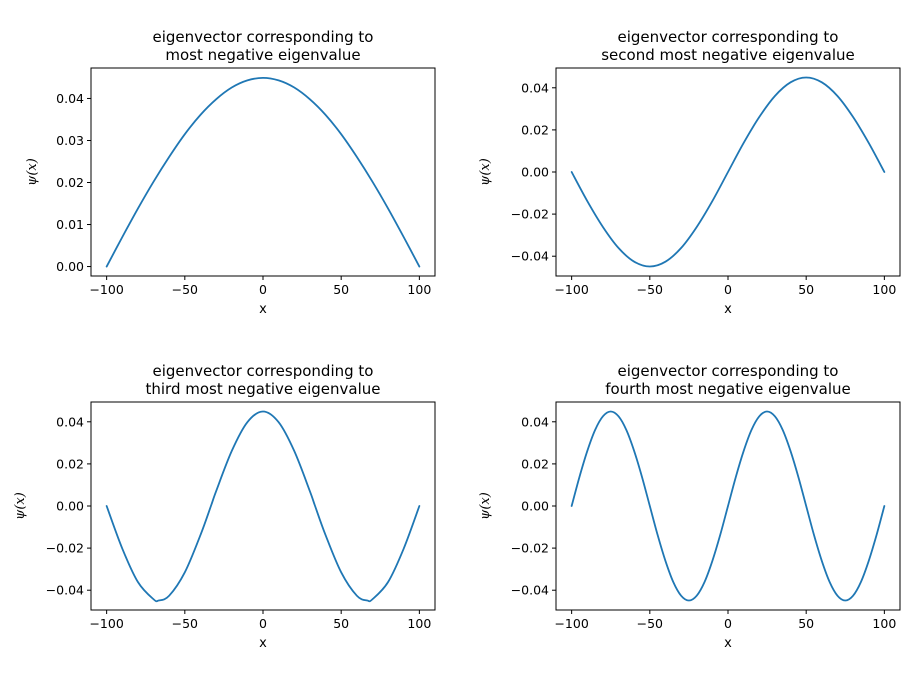 The width and height of the screenshot is (909, 679). Describe the element at coordinates (70, 140) in the screenshot. I see `y-tick-label: 0.03` at that location.